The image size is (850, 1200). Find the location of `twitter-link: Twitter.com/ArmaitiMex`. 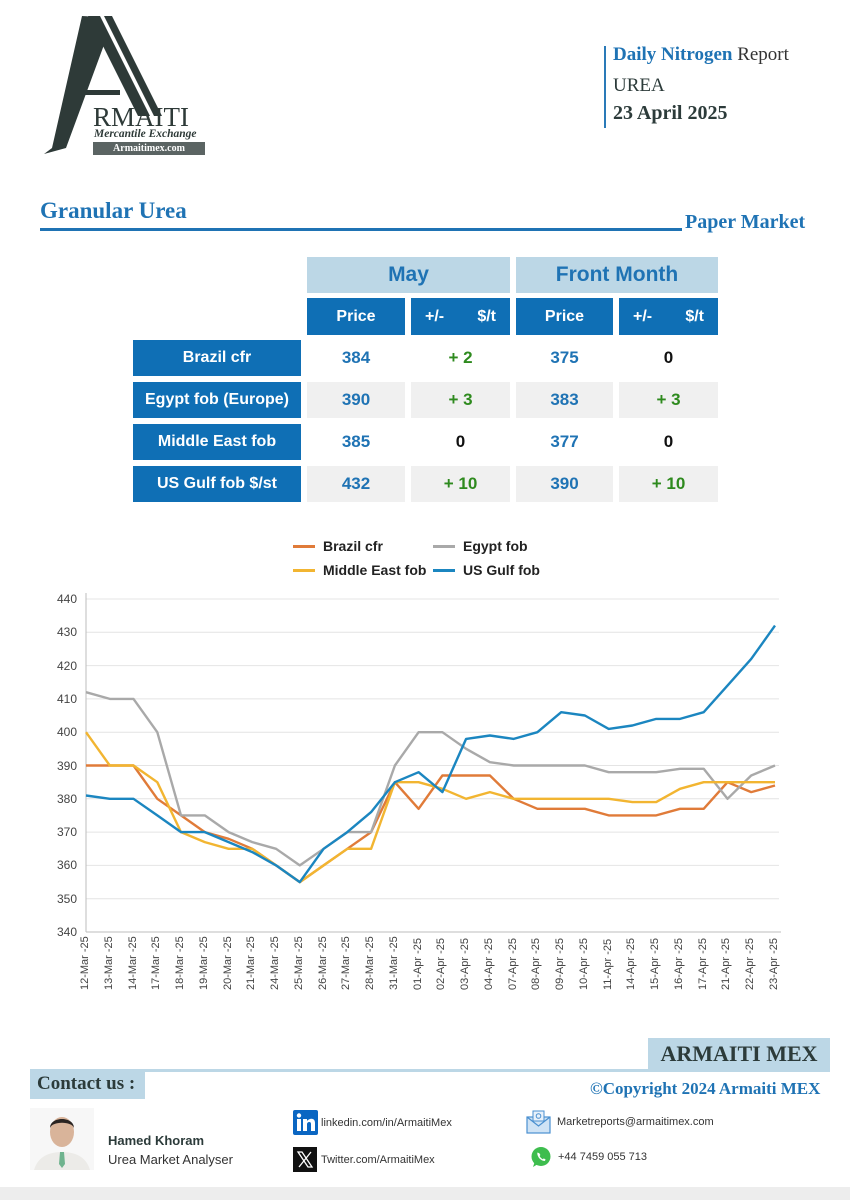

twitter-link: Twitter.com/ArmaitiMex is located at coordinates (364, 1159).